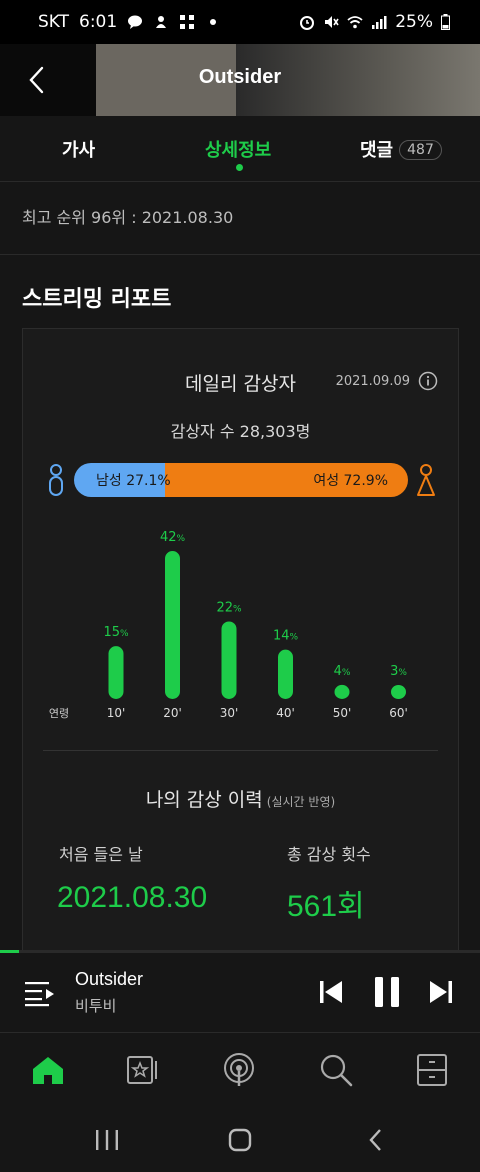  I want to click on age-category-label: 30', so click(229, 713).